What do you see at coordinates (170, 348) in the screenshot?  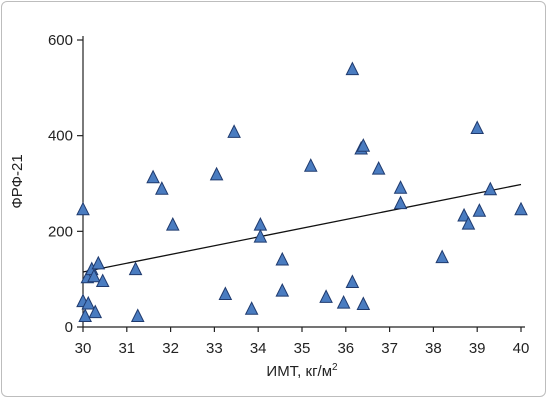 I see `x-tick-label: 32` at bounding box center [170, 348].